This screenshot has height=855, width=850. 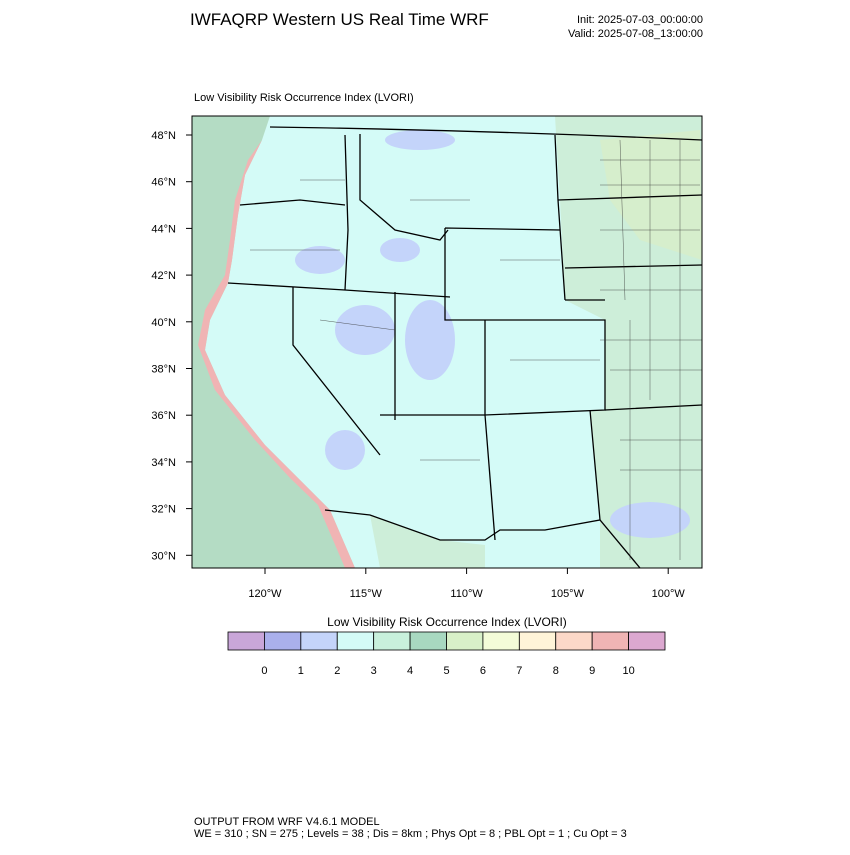 I want to click on colorbar-label: 4, so click(x=410, y=671).